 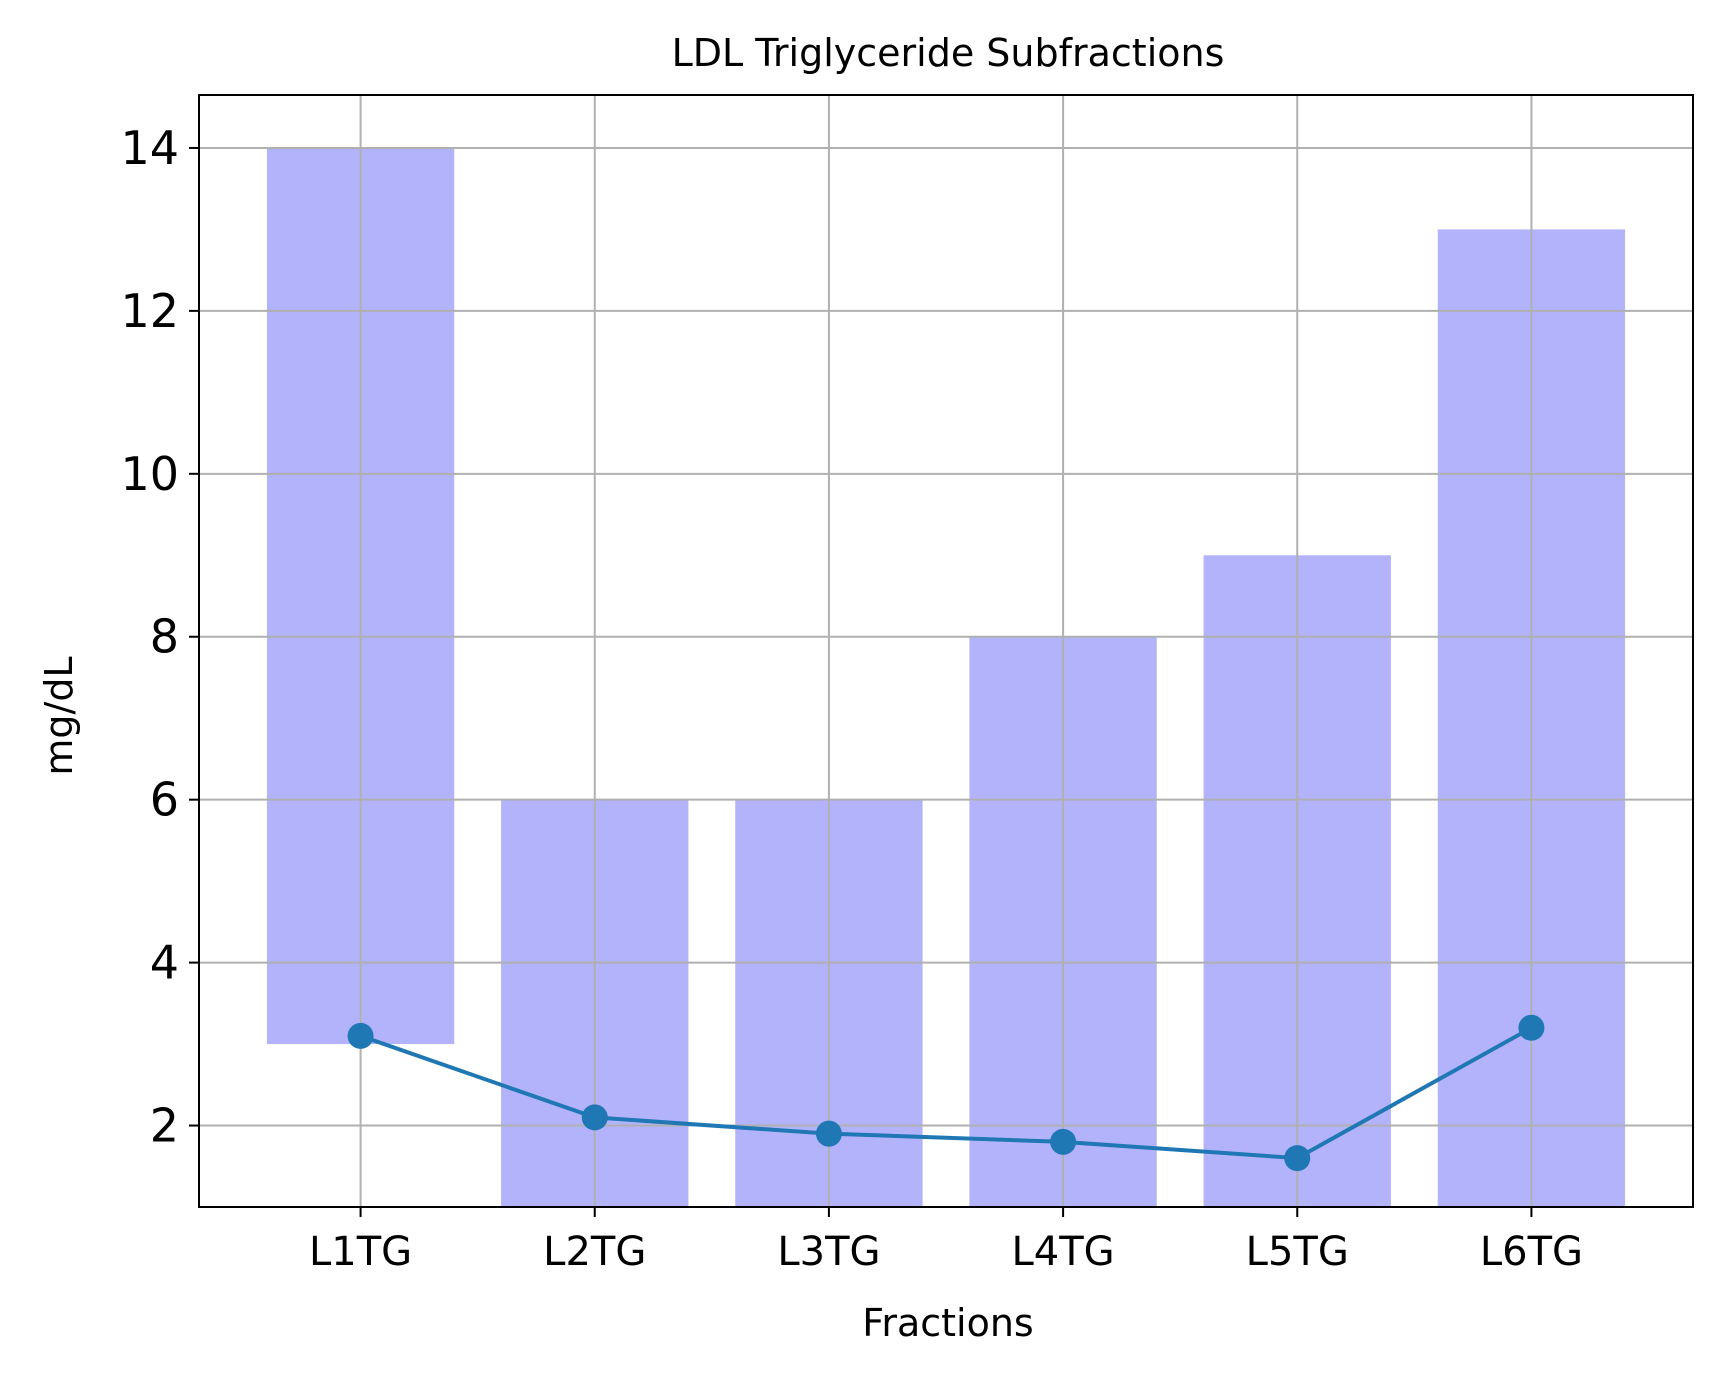 I want to click on xtick-label-l5tg: L5TG, so click(x=1297, y=1252).